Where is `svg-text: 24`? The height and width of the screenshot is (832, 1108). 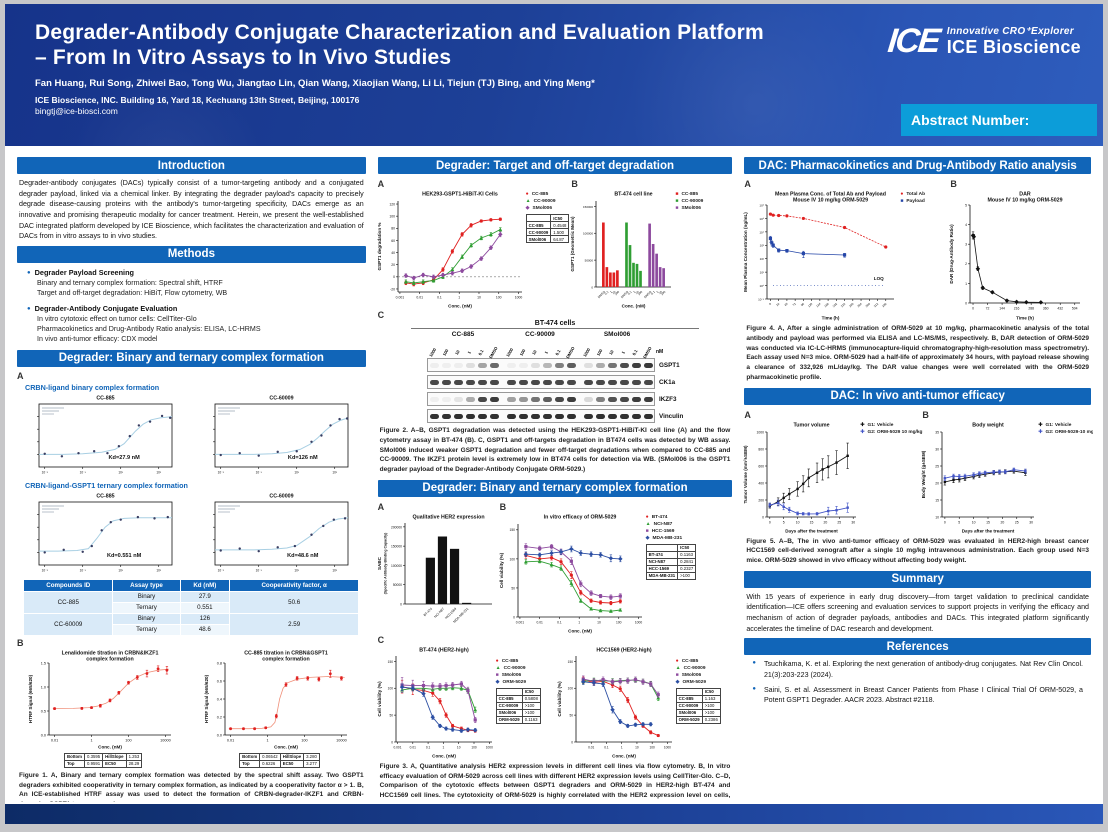
svg-text: 24 is located at coordinates (778, 304).